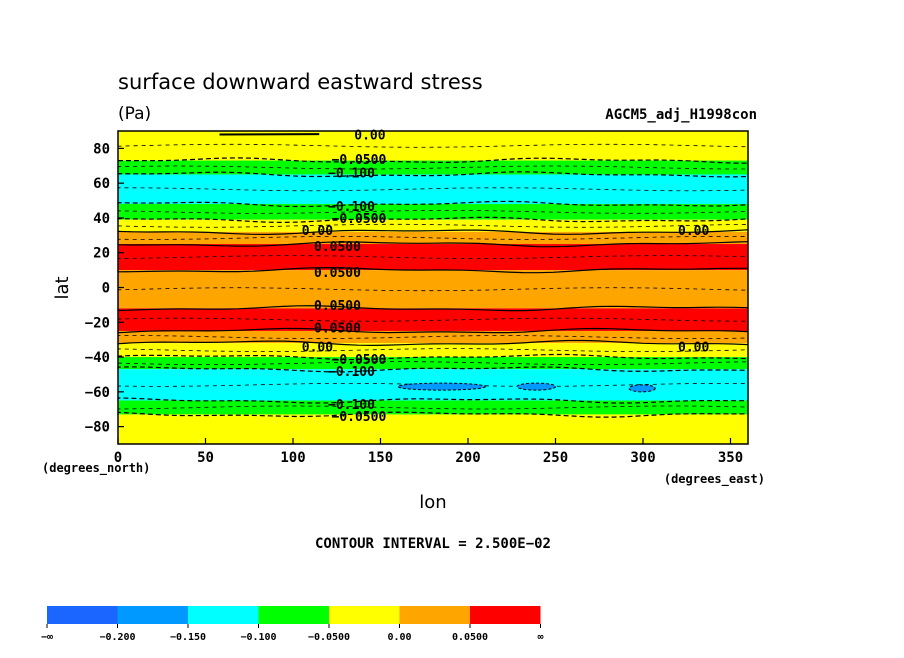 This screenshot has width=904, height=658. What do you see at coordinates (693, 231) in the screenshot?
I see `contour-label-6: 0.00` at bounding box center [693, 231].